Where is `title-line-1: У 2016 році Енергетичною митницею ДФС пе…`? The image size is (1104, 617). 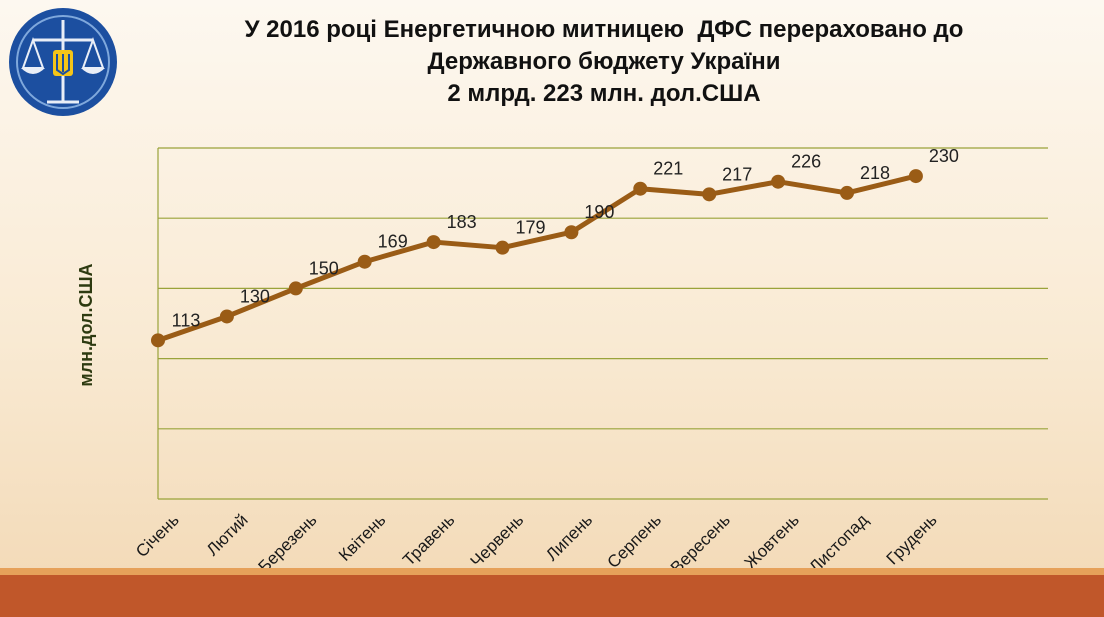
title-line-1: У 2016 році Енергетичною митницею ДФС пе… is located at coordinates (604, 29).